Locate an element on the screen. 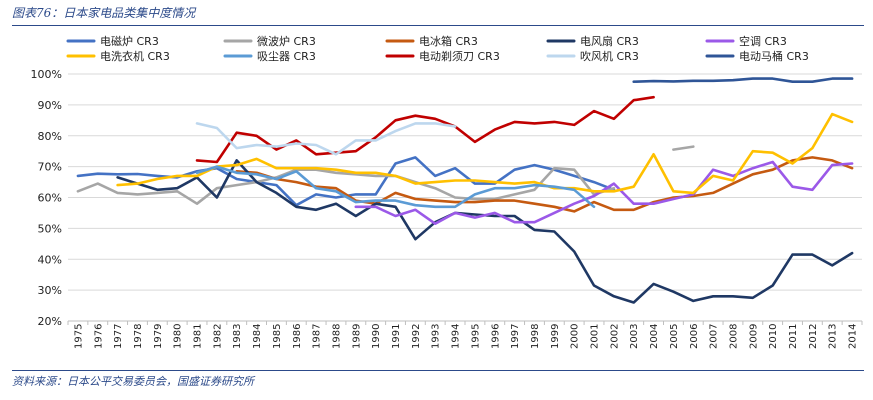  legend-label: 电动剃须刀 CR3 is located at coordinates (459, 56).